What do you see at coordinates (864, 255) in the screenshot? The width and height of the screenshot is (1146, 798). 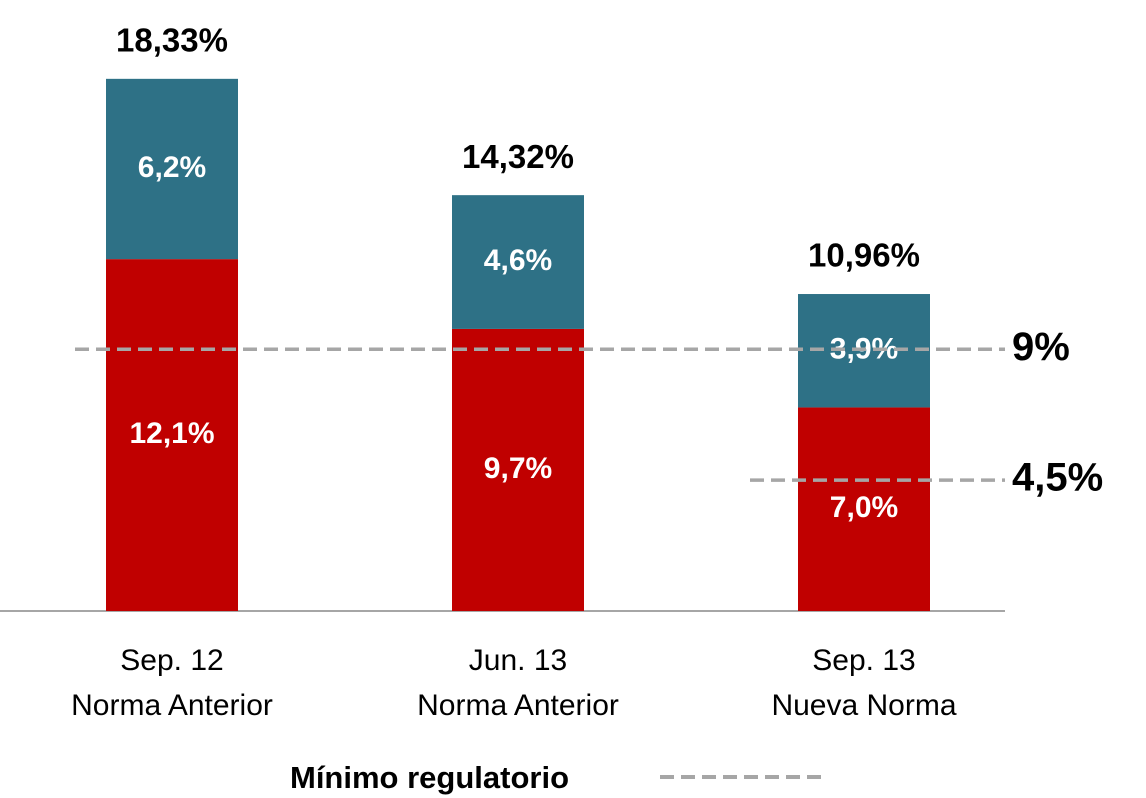 I see `total-label: 10,96%` at bounding box center [864, 255].